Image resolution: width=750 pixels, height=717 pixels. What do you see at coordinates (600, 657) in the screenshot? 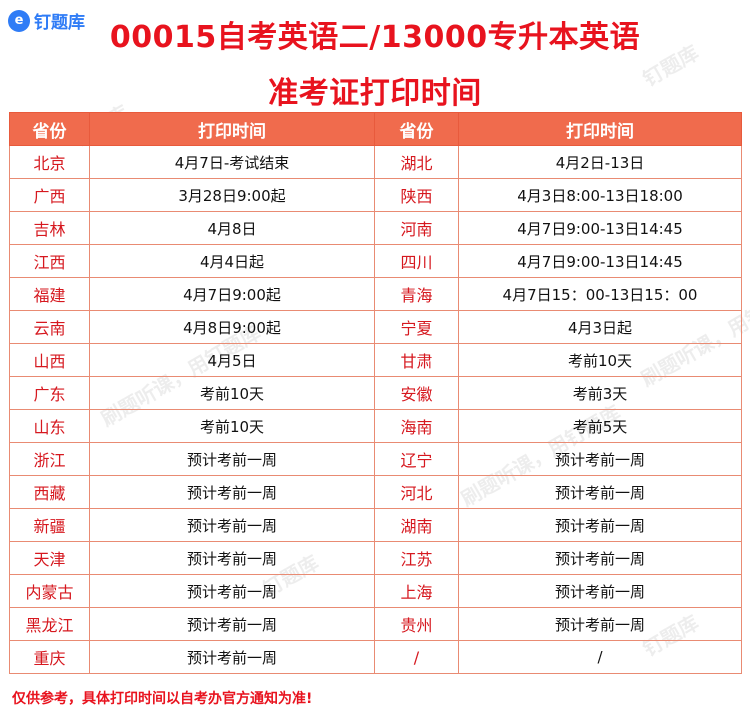
I see `print-time-cell: /` at bounding box center [600, 657].